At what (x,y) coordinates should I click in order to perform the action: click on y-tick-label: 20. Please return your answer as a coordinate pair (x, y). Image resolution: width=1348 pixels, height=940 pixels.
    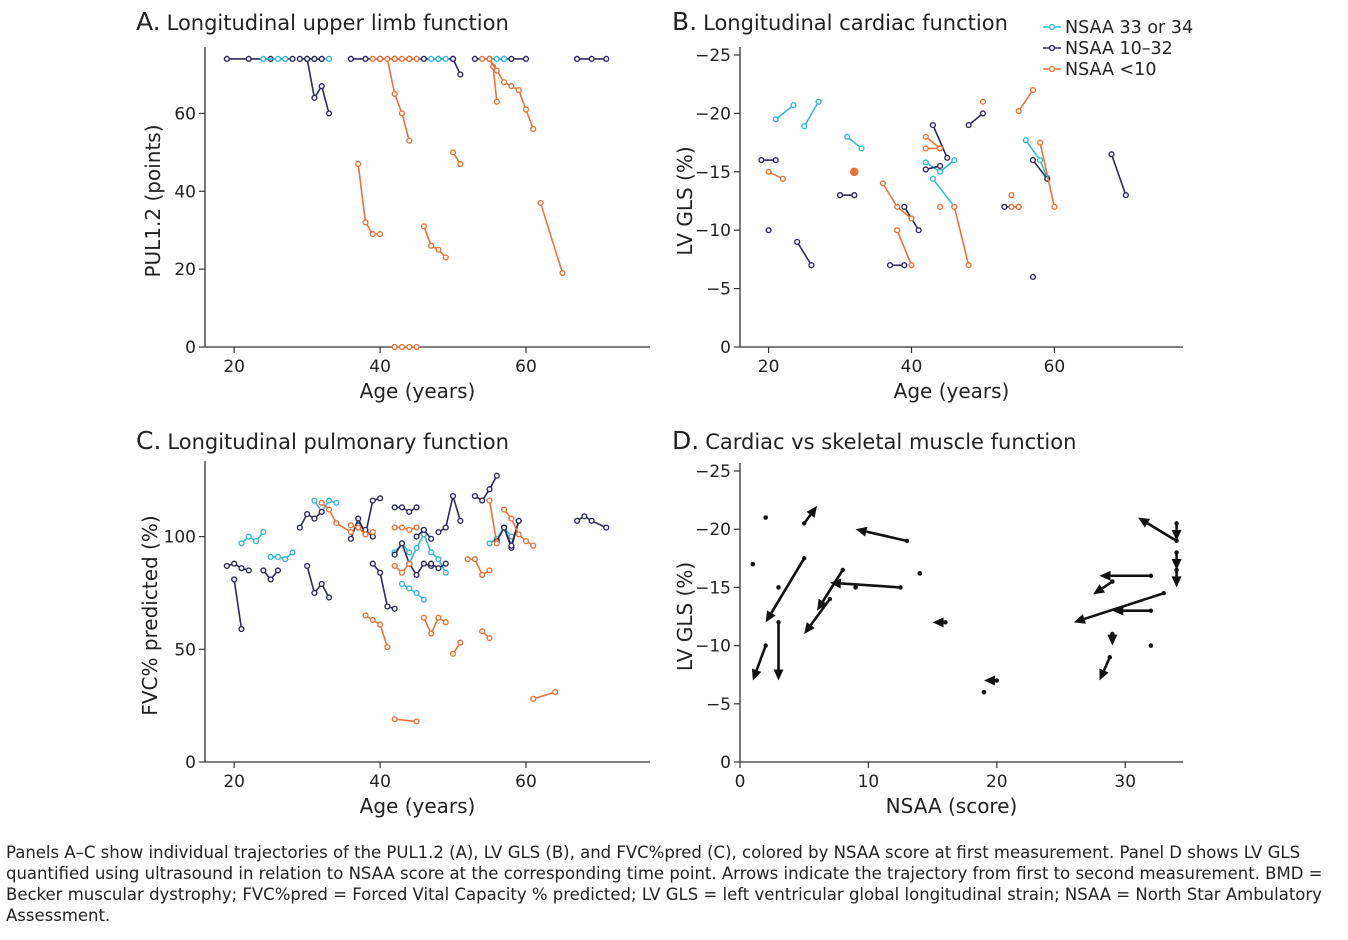
    Looking at the image, I should click on (185, 270).